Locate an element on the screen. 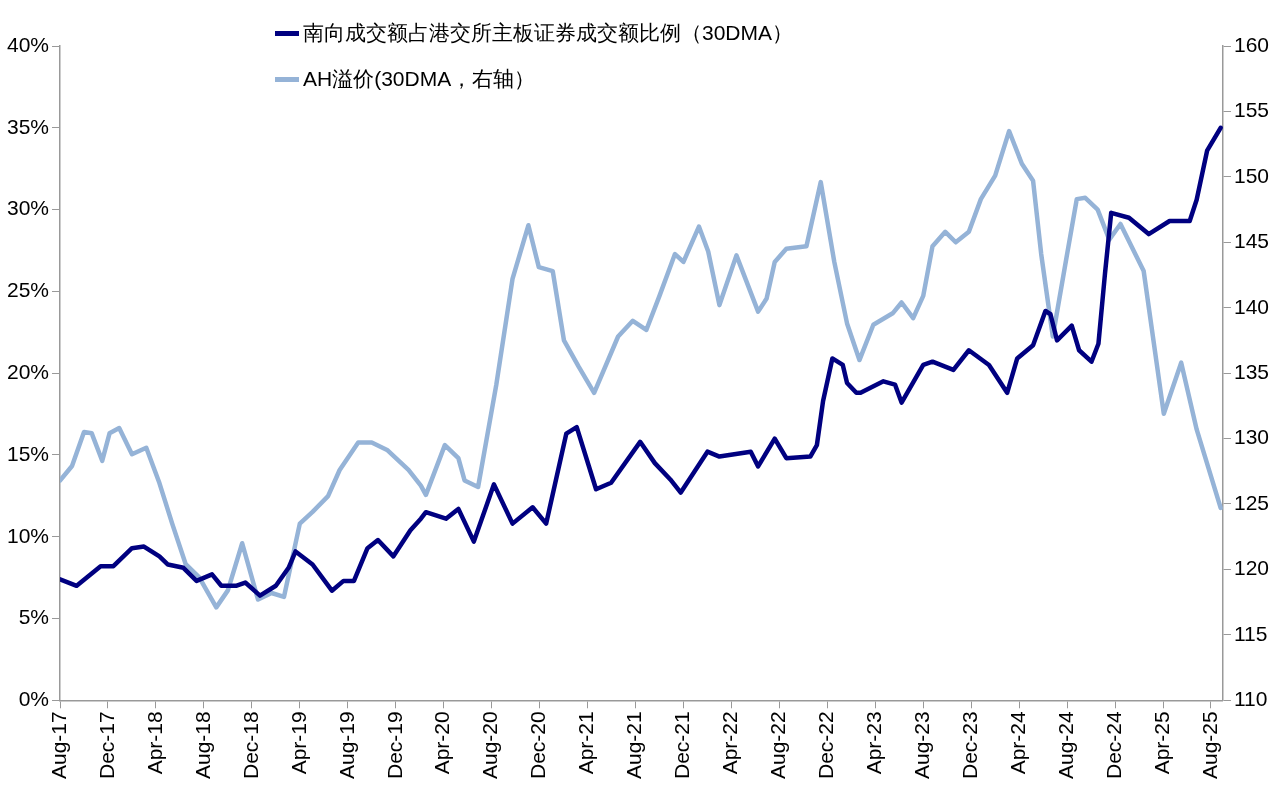 This screenshot has width=1280, height=786. x-tick-label: Dec-18 is located at coordinates (250, 745).